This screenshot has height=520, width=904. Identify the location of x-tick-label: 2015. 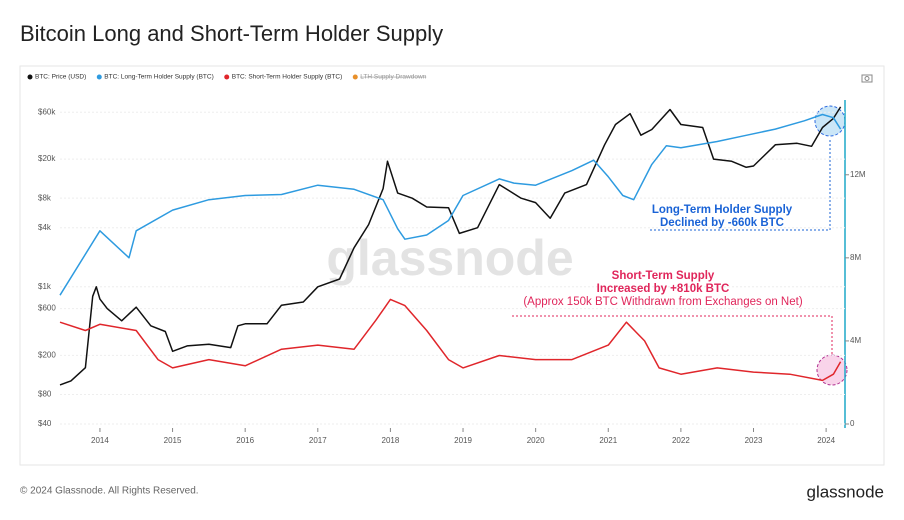
(173, 440).